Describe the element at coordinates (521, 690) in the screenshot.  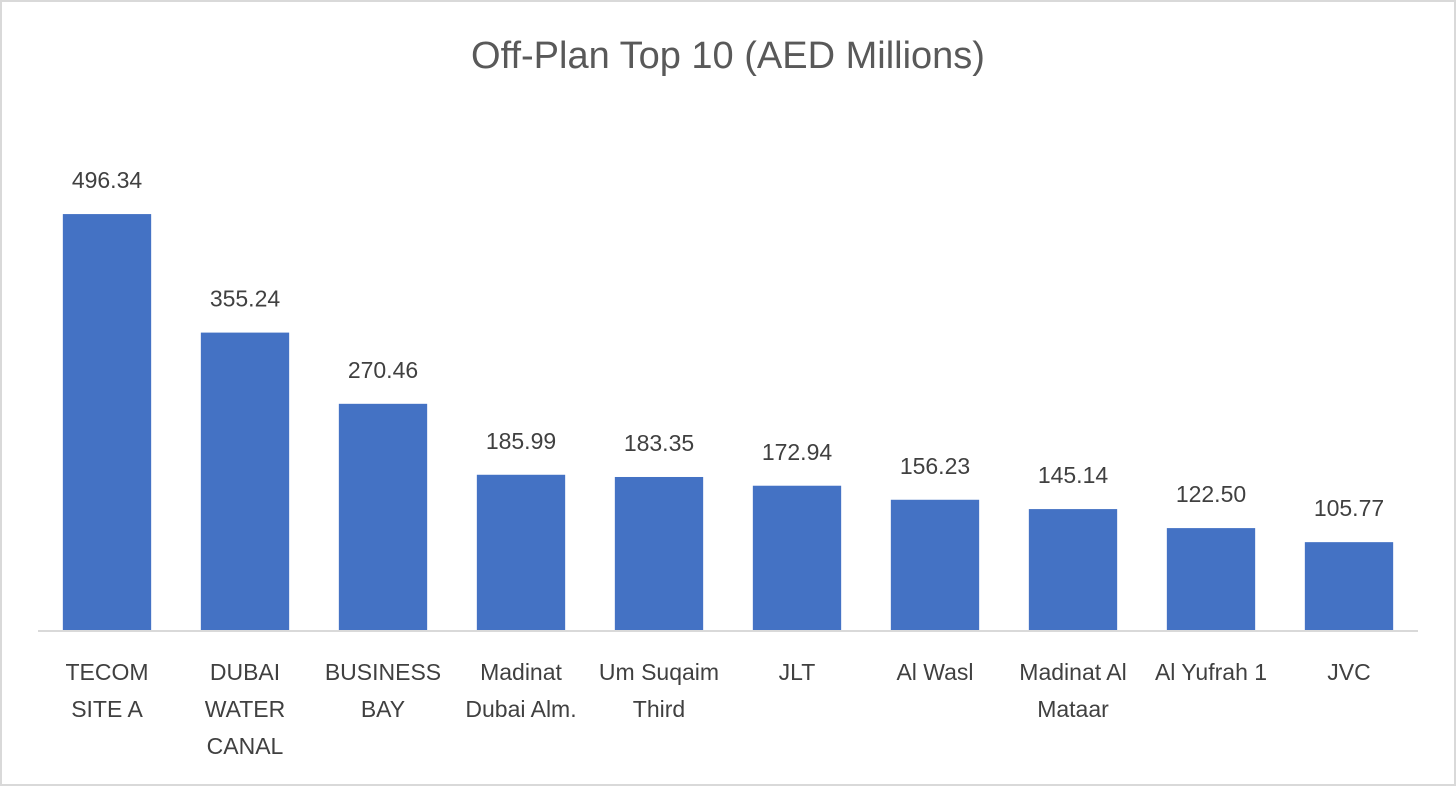
I see `x-tick-label: Madinat Dubai Alm.` at that location.